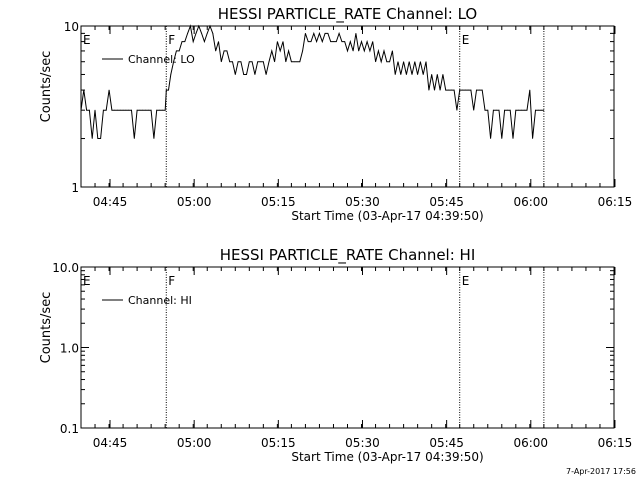 The width and height of the screenshot is (640, 480). I want to click on x-tick-label: 05:30, so click(362, 443).